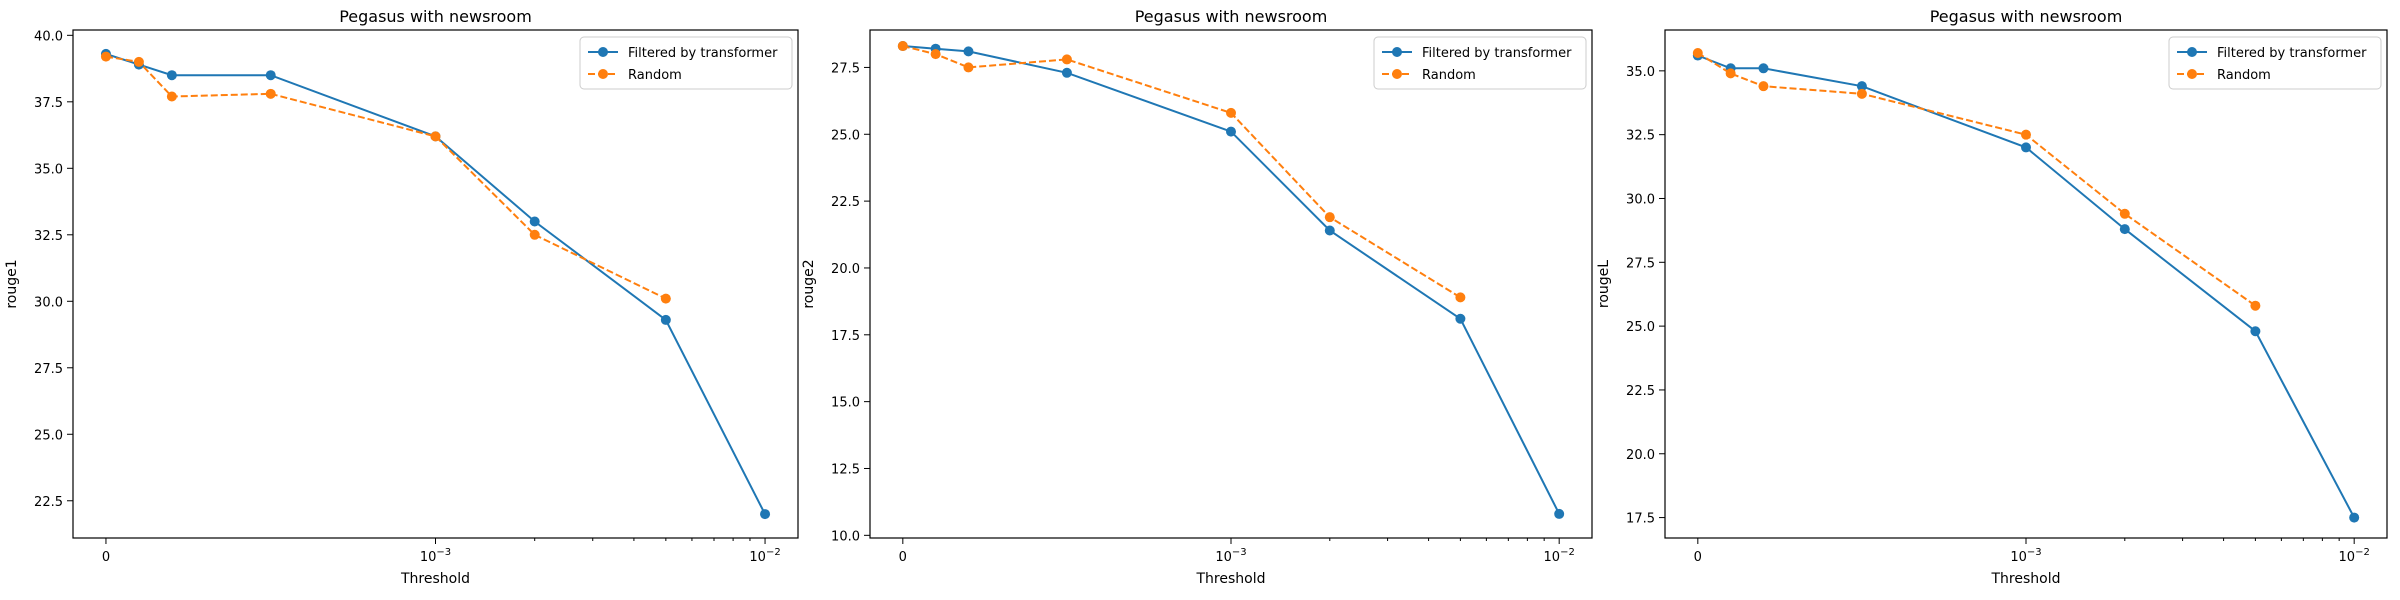 The height and width of the screenshot is (600, 2400). I want to click on y-tick-label: 15.0, so click(845, 403).